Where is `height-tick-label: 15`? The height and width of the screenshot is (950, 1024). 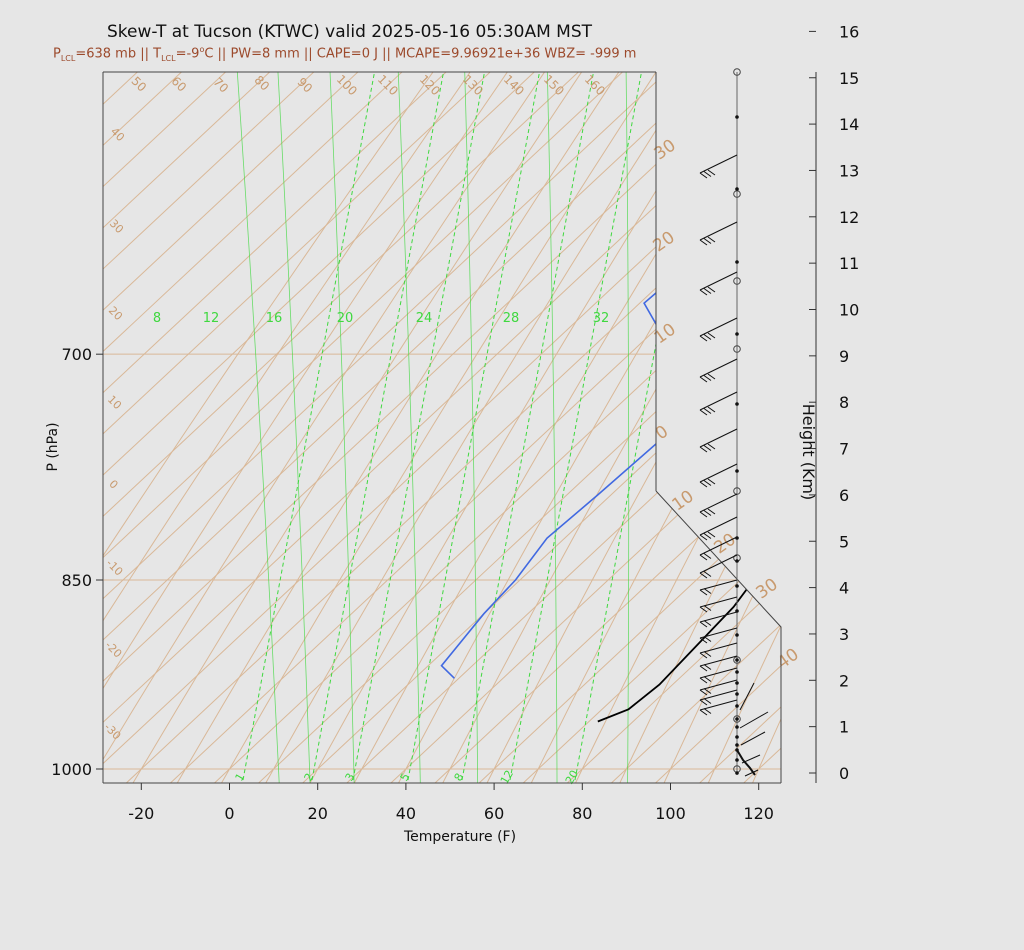 height-tick-label: 15 is located at coordinates (849, 78).